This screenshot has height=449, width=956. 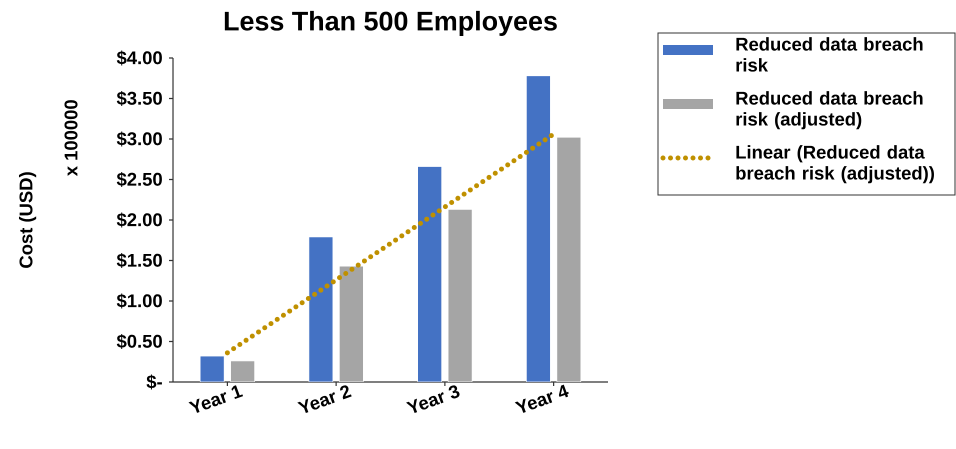 I want to click on x-tick-label: Year 1, so click(x=216, y=399).